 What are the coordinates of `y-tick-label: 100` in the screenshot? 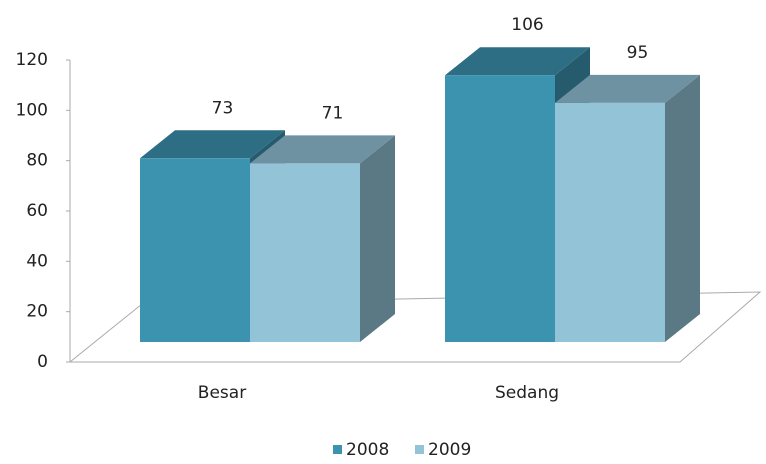 It's located at (32, 110).